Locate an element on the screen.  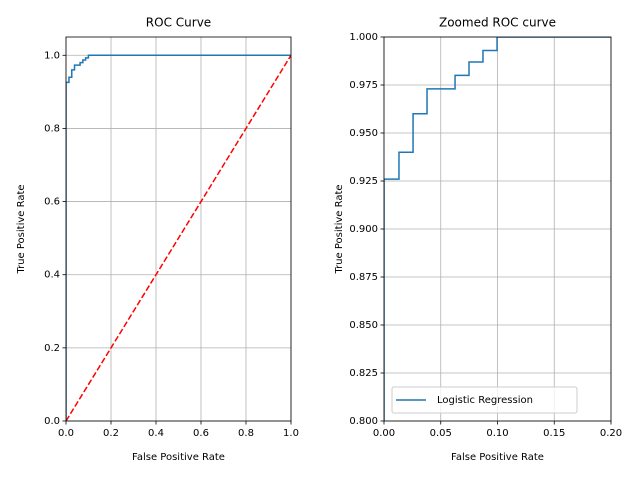
y-tick-label: 0.0 is located at coordinates (52, 421).